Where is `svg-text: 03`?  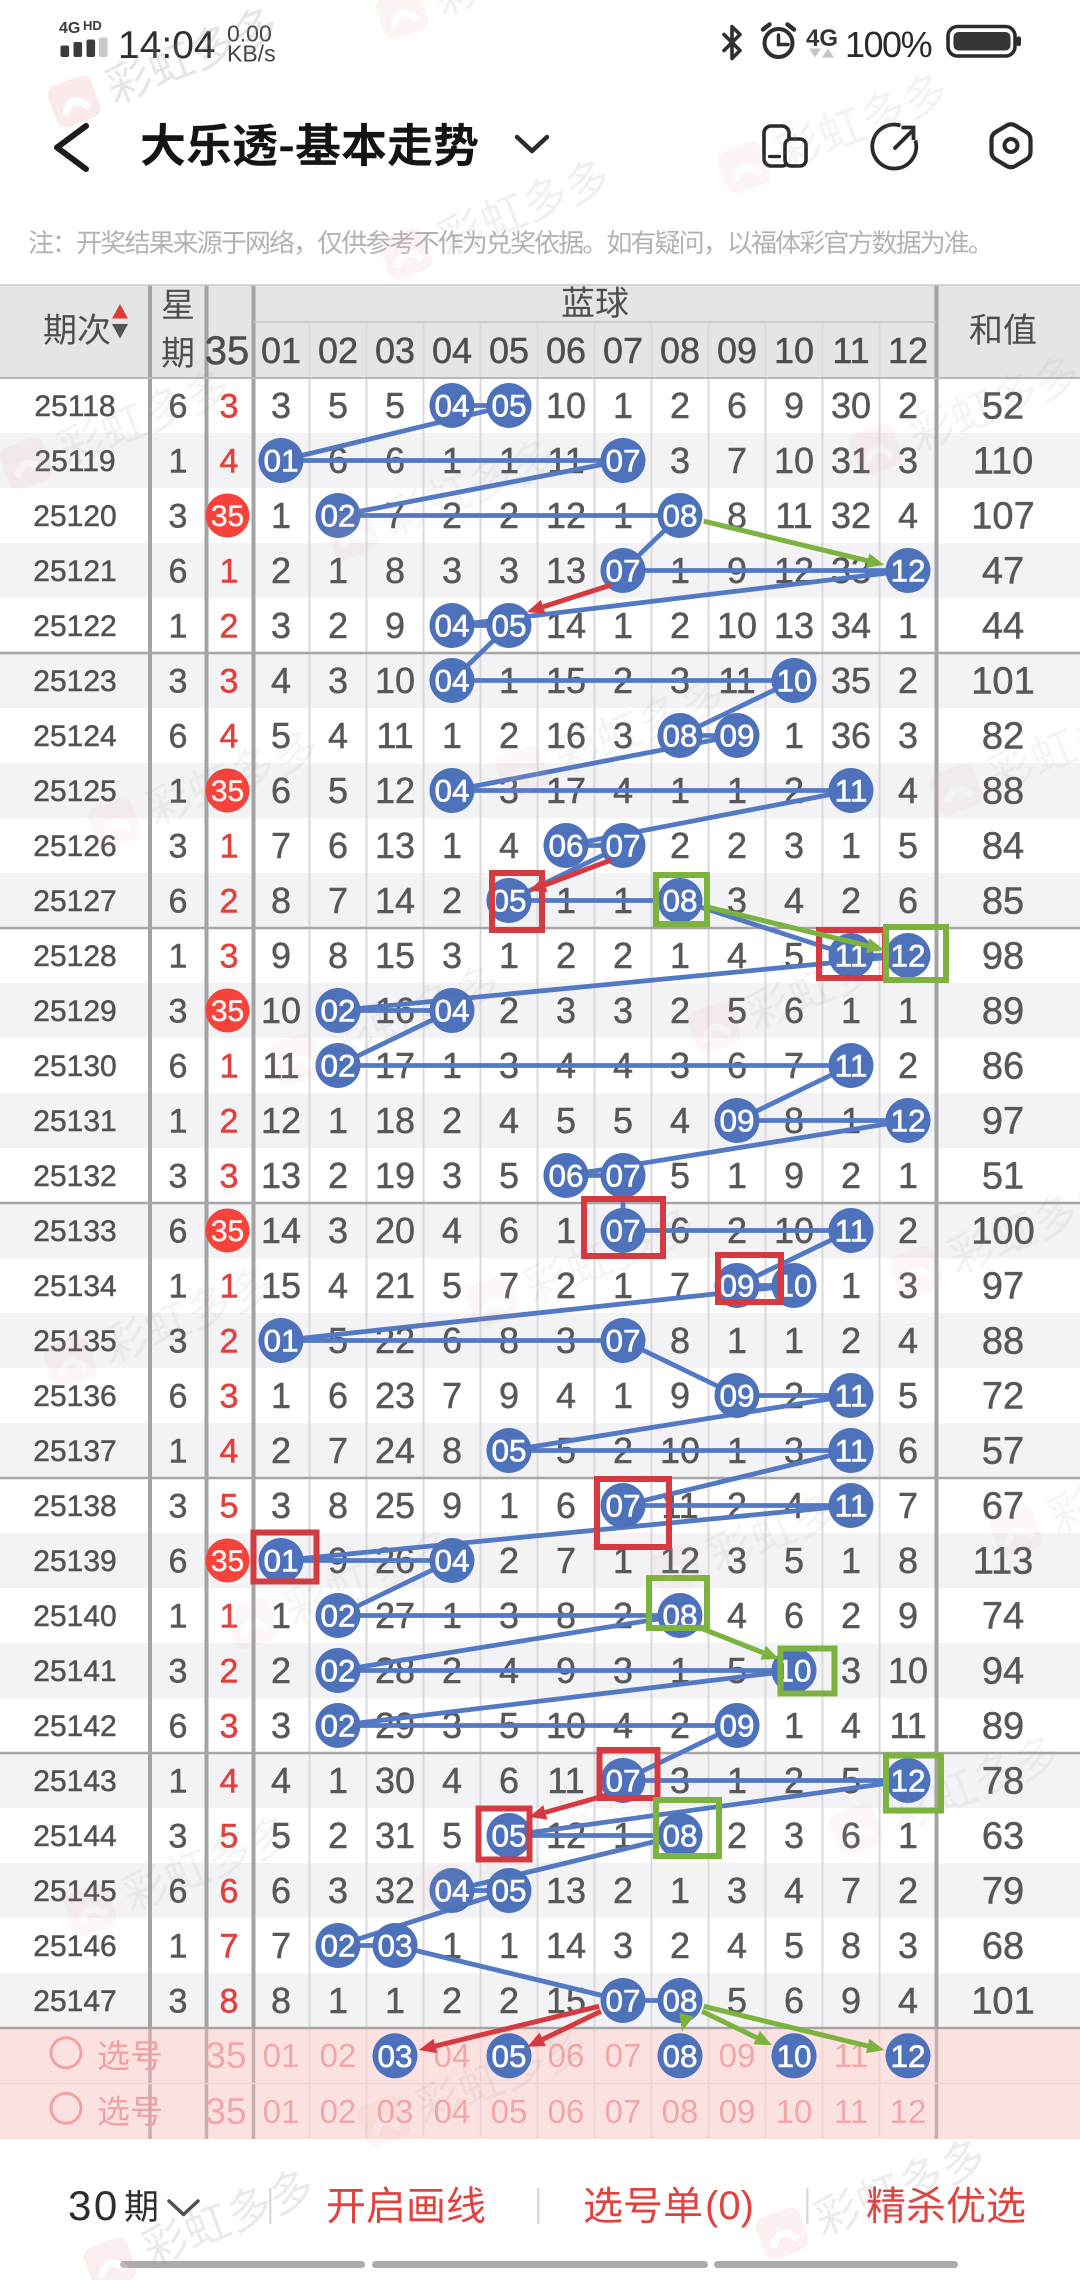 svg-text: 03 is located at coordinates (395, 2111).